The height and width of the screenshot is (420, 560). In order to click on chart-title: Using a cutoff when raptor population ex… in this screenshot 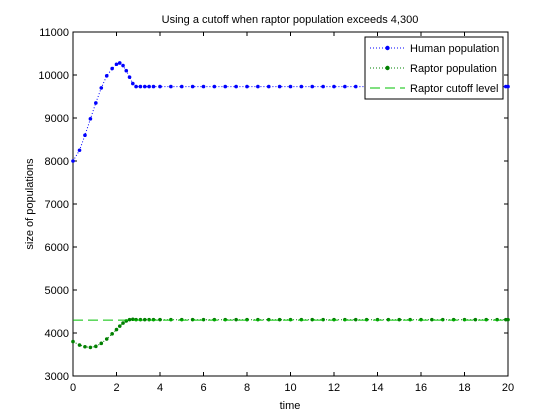, I will do `click(290, 20)`.